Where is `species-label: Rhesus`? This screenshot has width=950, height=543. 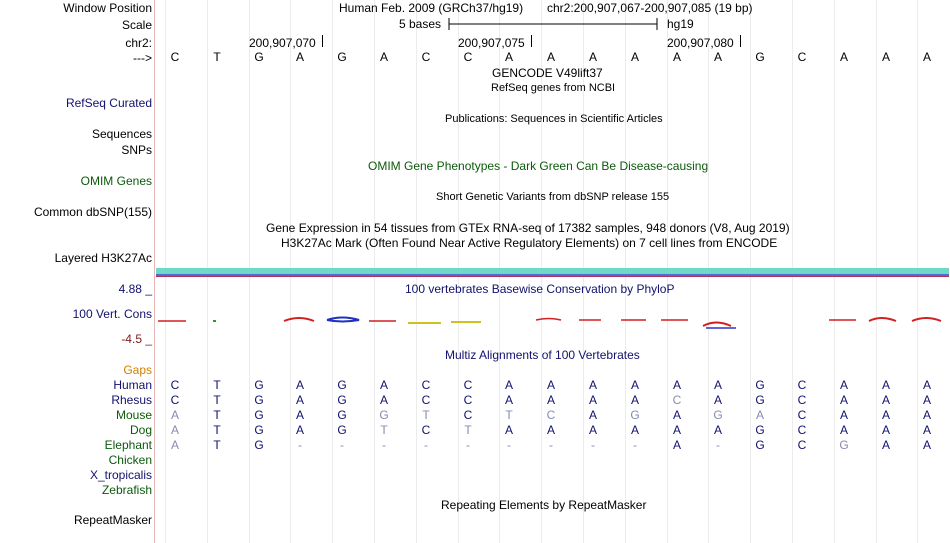
species-label: Rhesus is located at coordinates (131, 400).